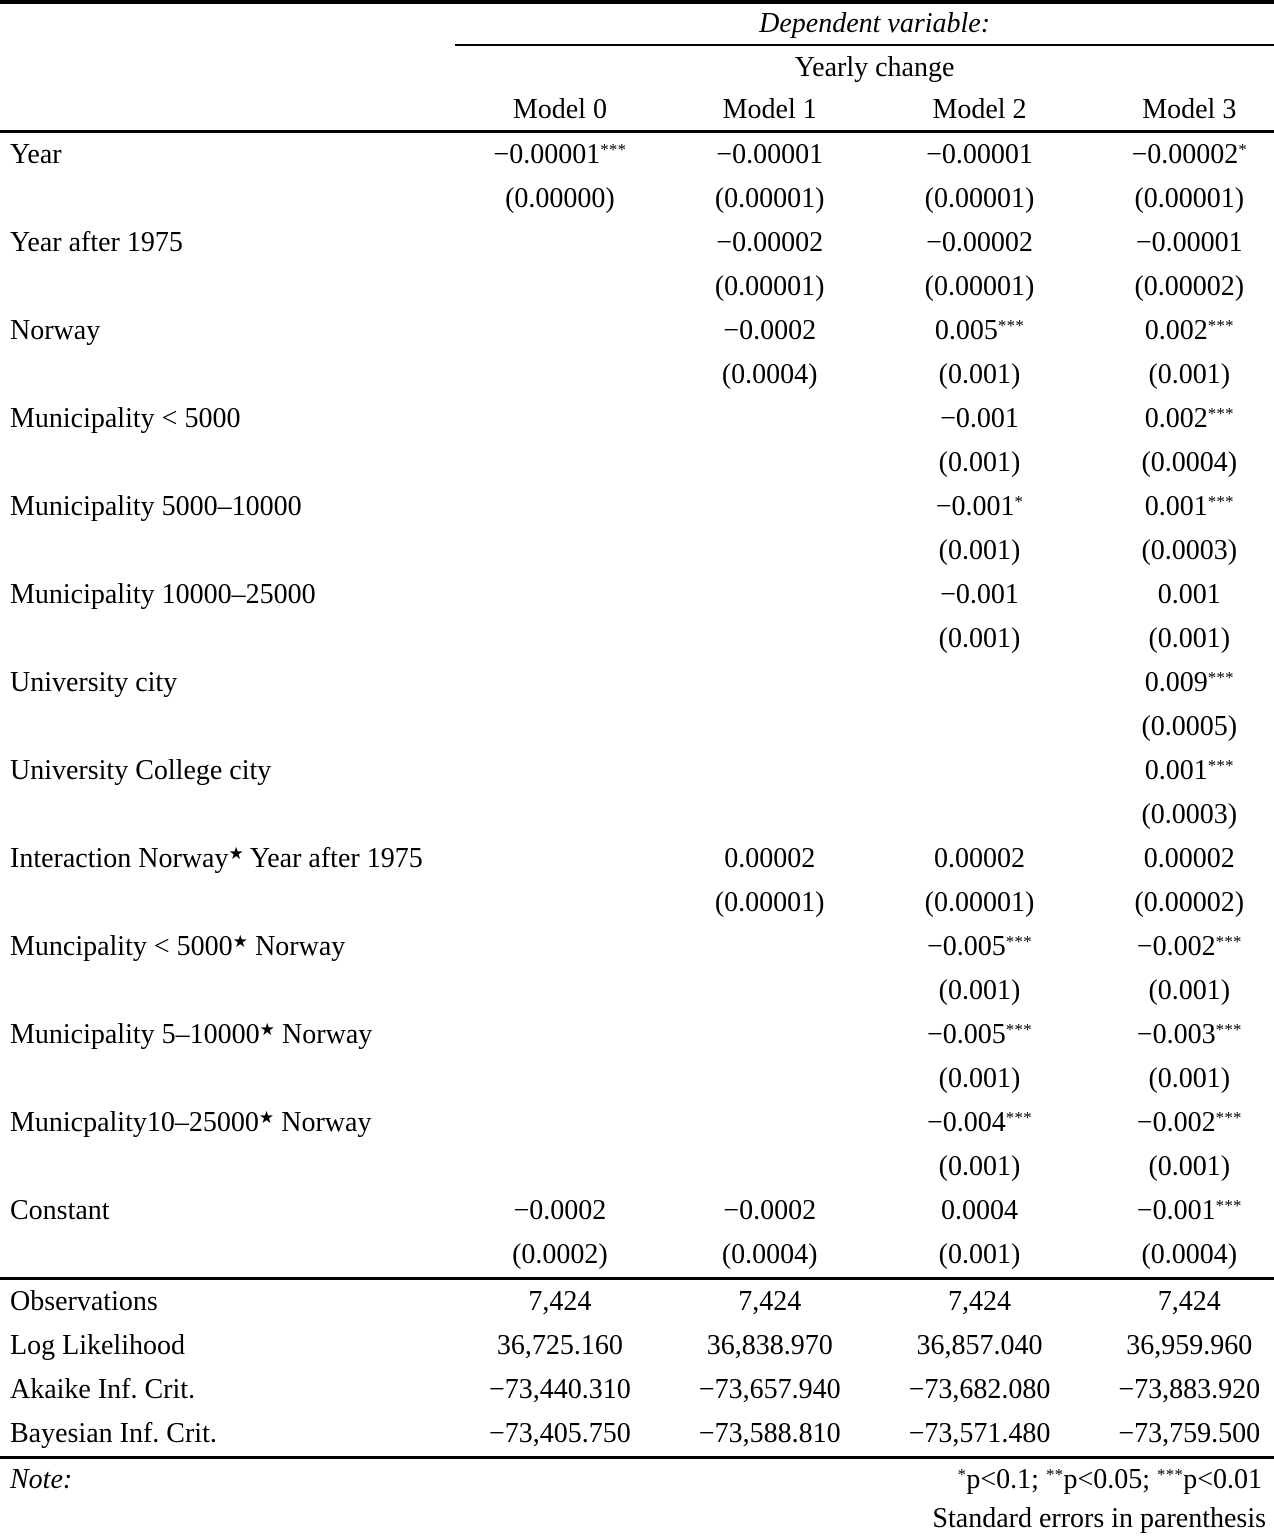  I want to click on table-row: University city 0.009***, so click(637, 683).